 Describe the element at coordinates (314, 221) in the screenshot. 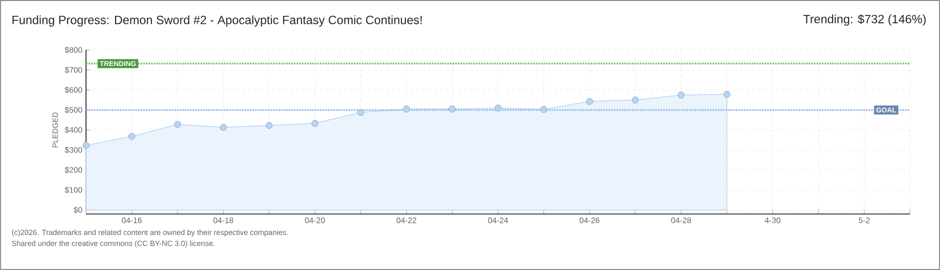

I see `x-tick-label: 04-20` at that location.